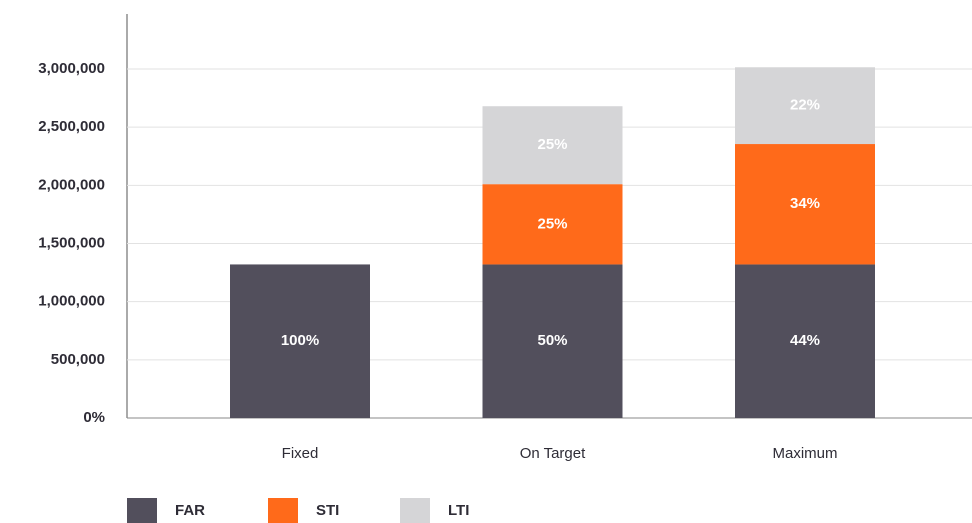 Image resolution: width=972 pixels, height=523 pixels. I want to click on share-label: 44%, so click(805, 340).